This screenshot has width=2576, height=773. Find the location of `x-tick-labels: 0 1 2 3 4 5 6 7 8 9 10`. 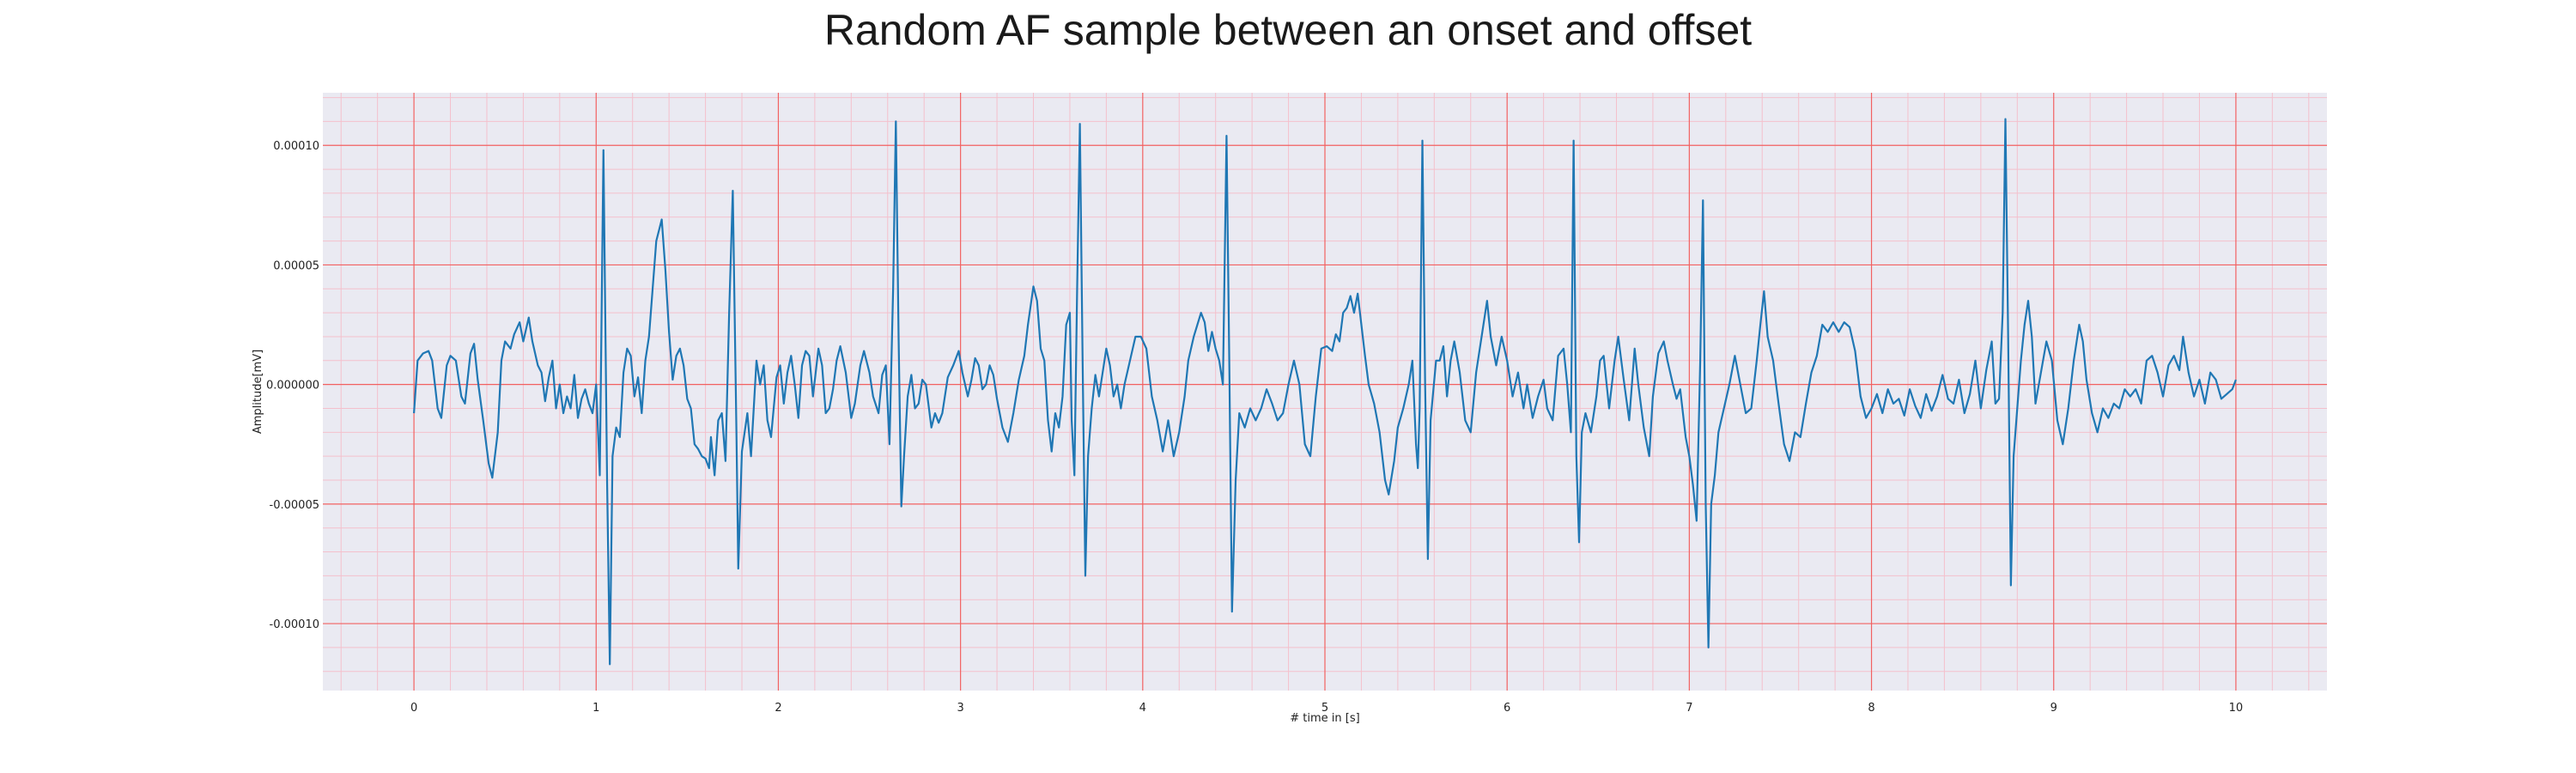

x-tick-labels: 0 1 2 3 4 5 6 7 8 9 10 is located at coordinates (1327, 708).